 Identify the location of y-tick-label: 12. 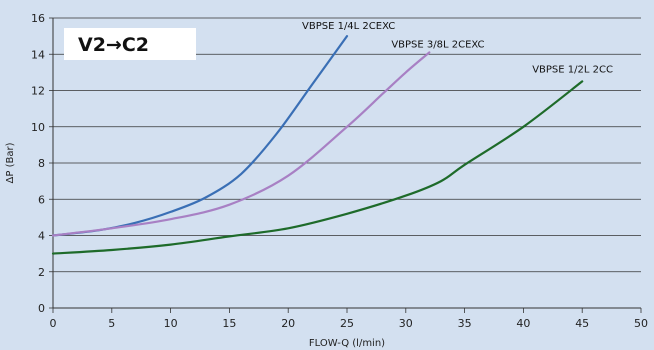
(38, 91).